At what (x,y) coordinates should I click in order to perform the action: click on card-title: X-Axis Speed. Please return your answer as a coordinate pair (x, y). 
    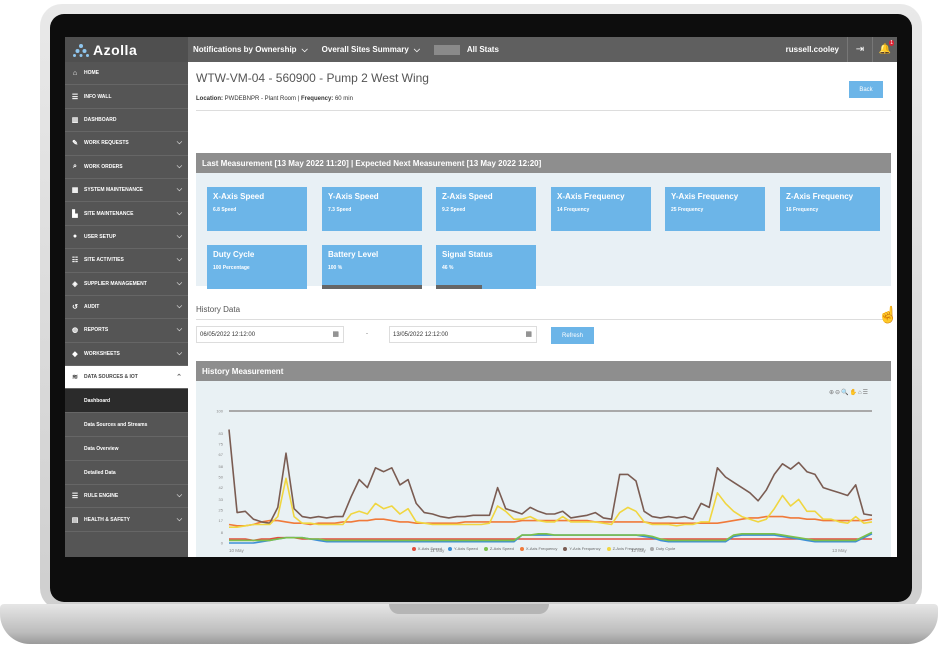
    Looking at the image, I should click on (239, 196).